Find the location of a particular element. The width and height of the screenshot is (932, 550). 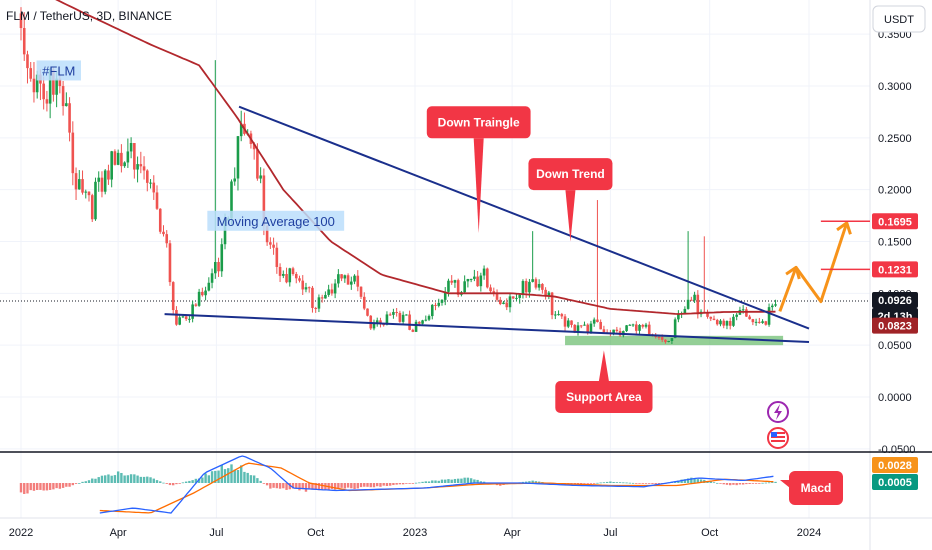

x-tick-label: 2024 is located at coordinates (809, 533).